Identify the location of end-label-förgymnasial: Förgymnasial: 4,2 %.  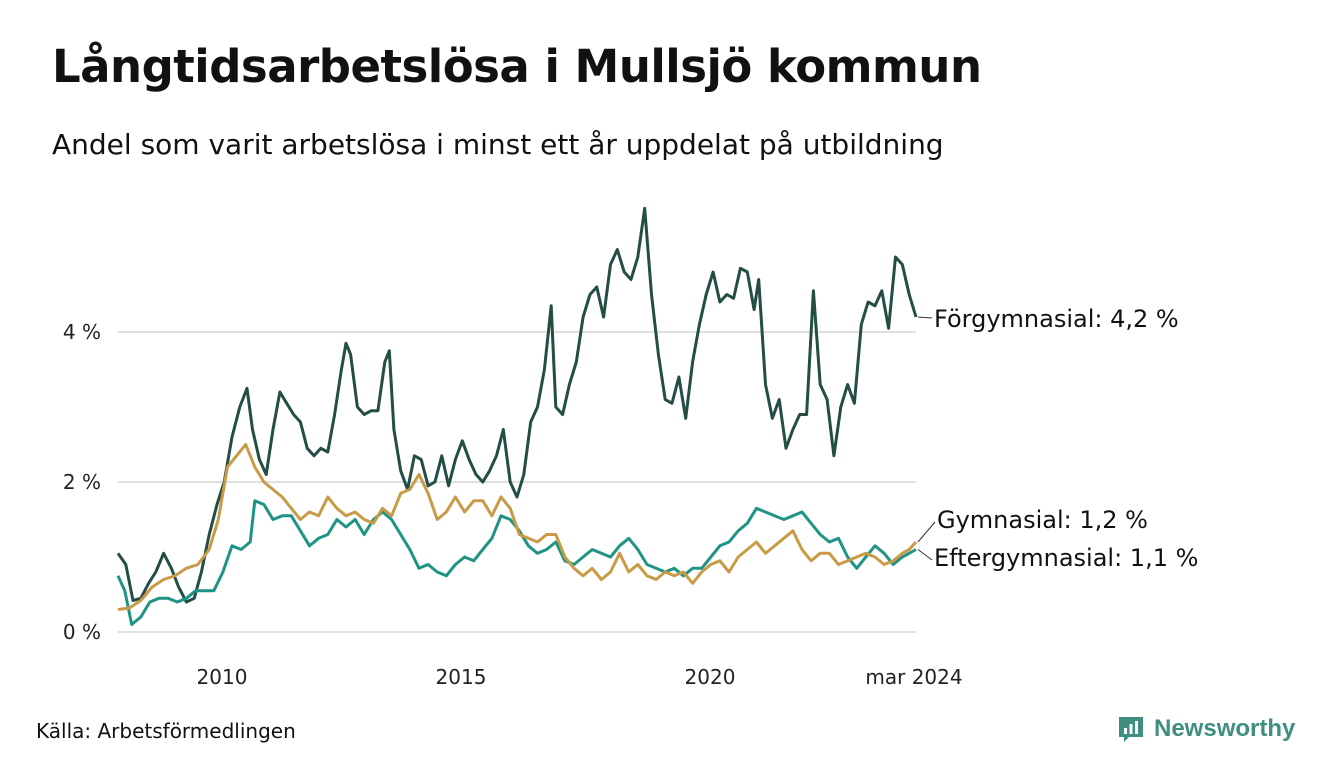
(1056, 319).